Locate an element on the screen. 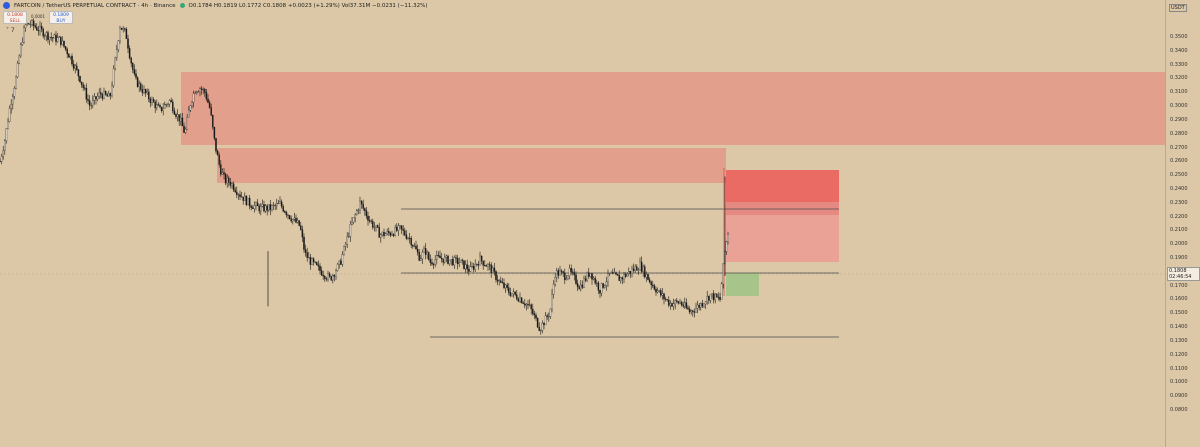 The image size is (1200, 447). short-position-stop is located at coordinates (782, 186).